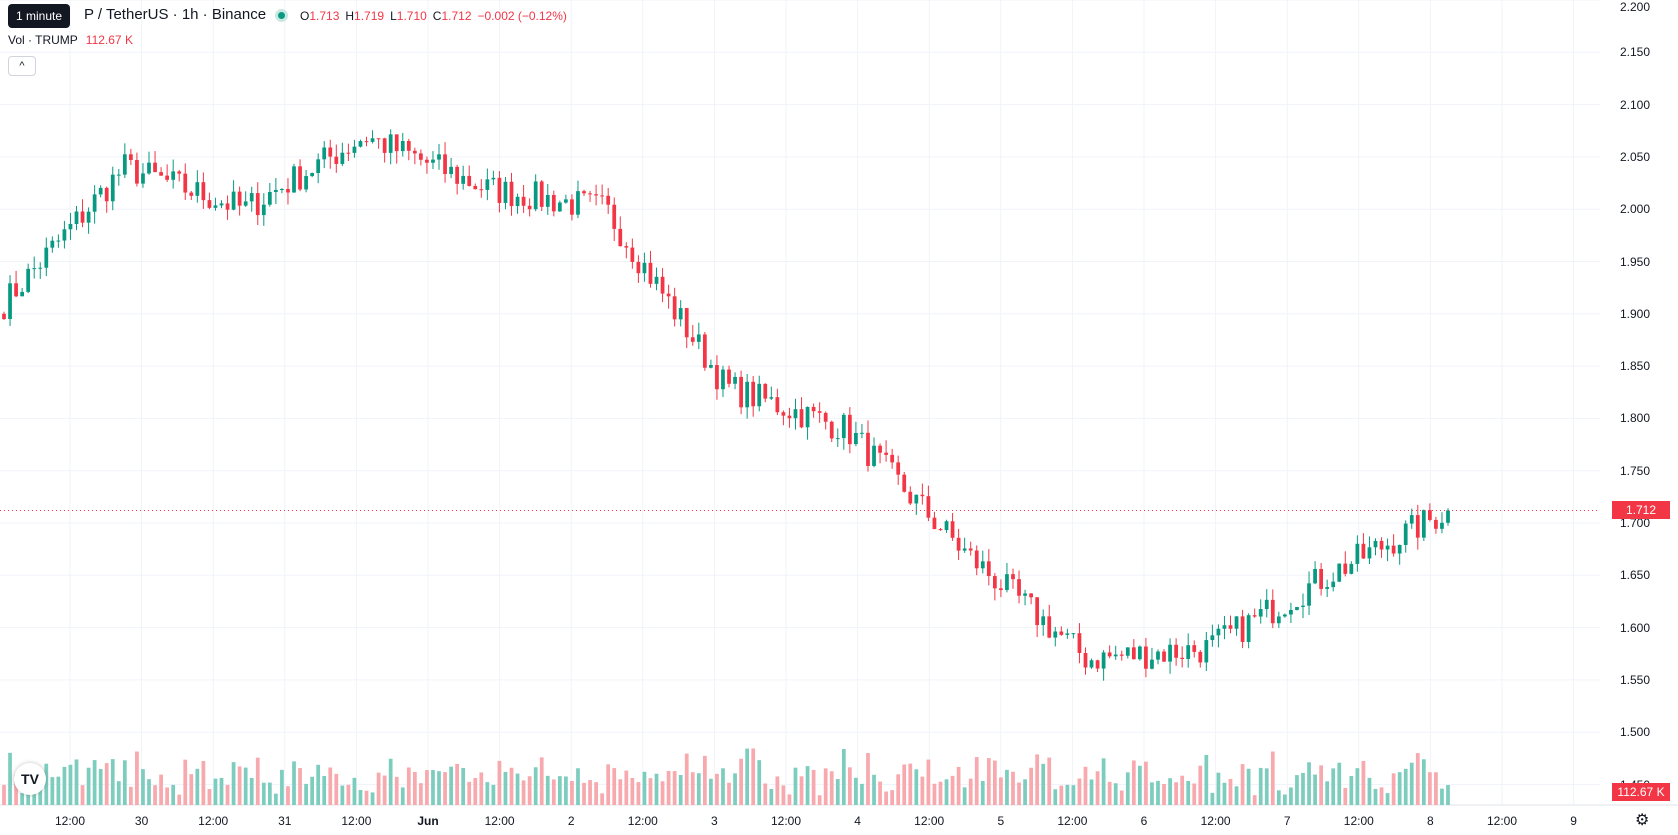 Image resolution: width=1678 pixels, height=835 pixels. Describe the element at coordinates (1573, 821) in the screenshot. I see `time-tick-label: 9` at that location.